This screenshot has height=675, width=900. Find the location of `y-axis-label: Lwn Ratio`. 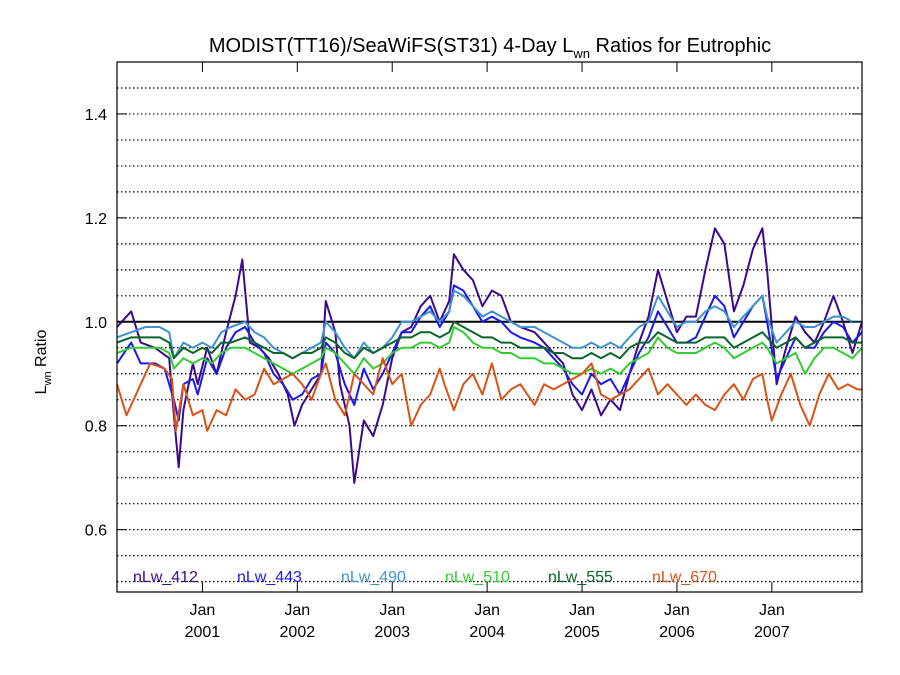

y-axis-label: Lwn Ratio is located at coordinates (43, 362).